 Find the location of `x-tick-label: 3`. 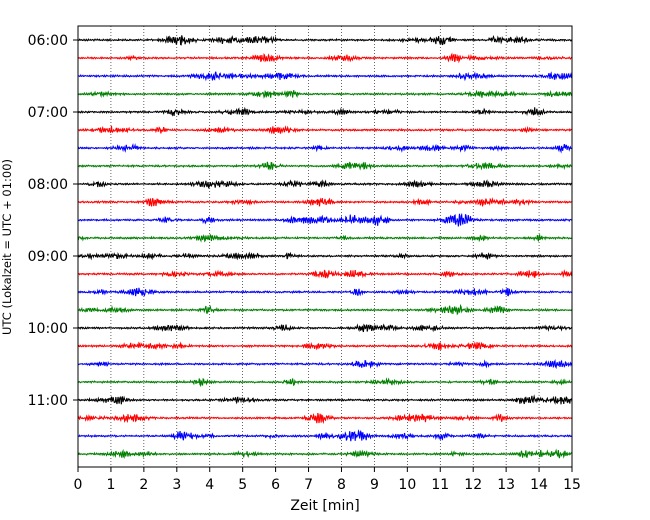

x-tick-label: 3 is located at coordinates (176, 485).